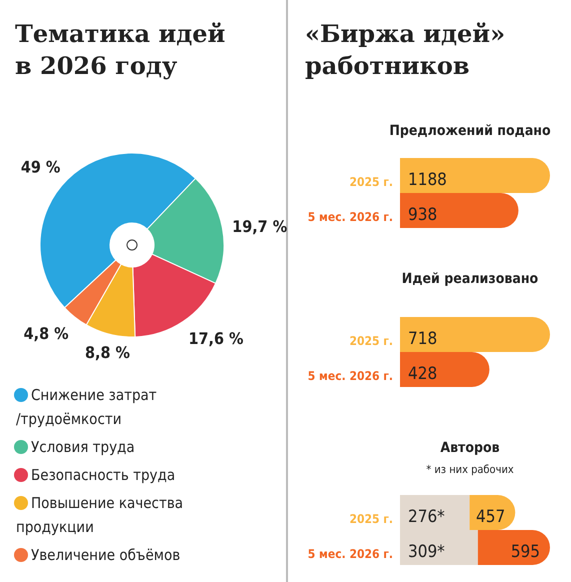 This screenshot has height=582, width=571. Describe the element at coordinates (85, 407) in the screenshot. I see `legend-item: Снижение затрат /трудоёмкости` at that location.